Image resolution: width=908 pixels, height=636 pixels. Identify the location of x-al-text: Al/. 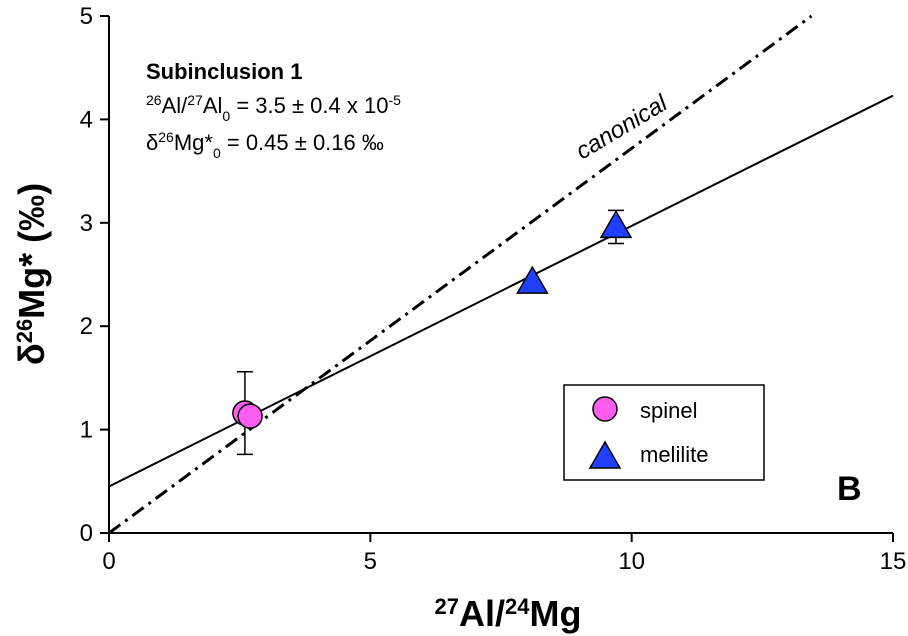
(482, 613).